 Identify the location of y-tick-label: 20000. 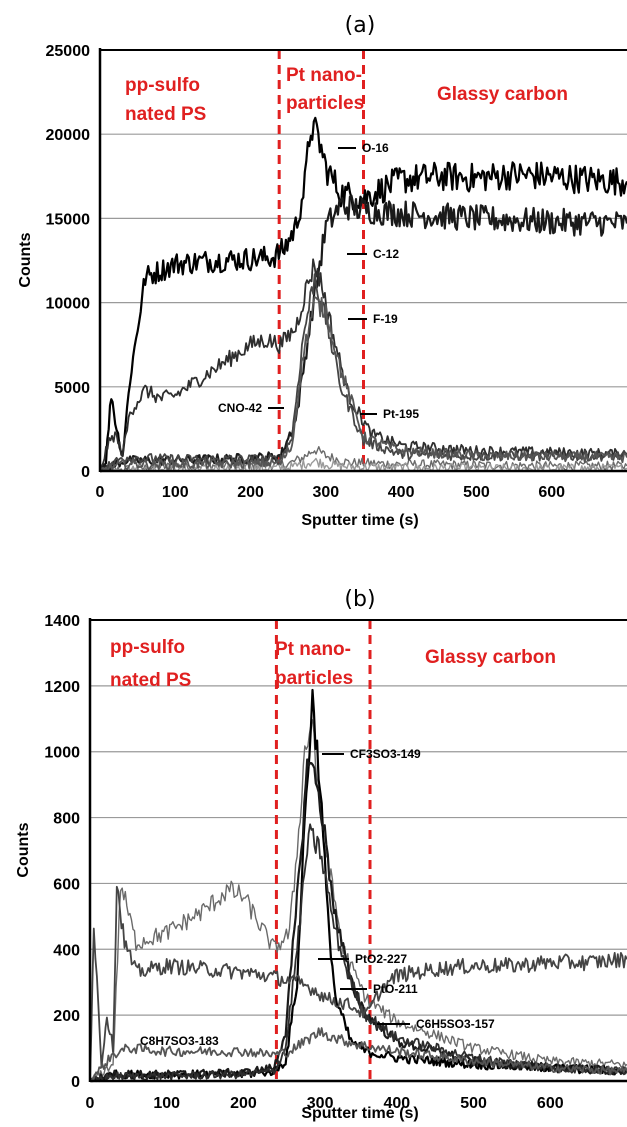
(68, 135).